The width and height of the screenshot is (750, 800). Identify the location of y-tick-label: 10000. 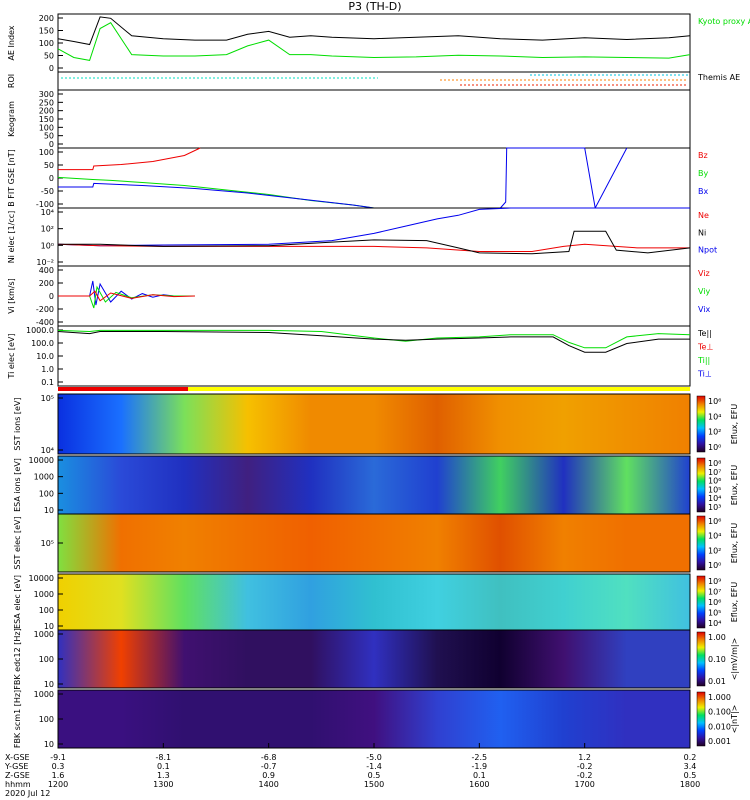
(41, 578).